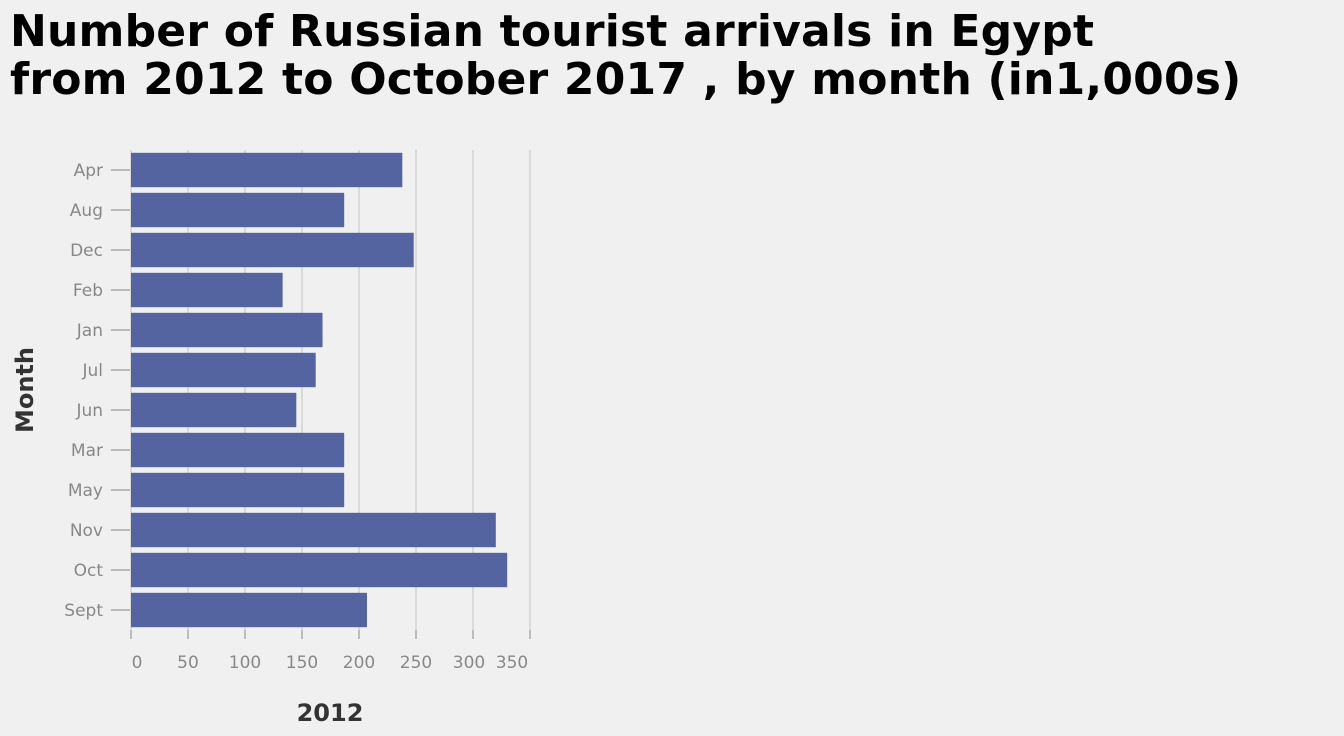  I want to click on y-axis-title: Month, so click(25, 390).